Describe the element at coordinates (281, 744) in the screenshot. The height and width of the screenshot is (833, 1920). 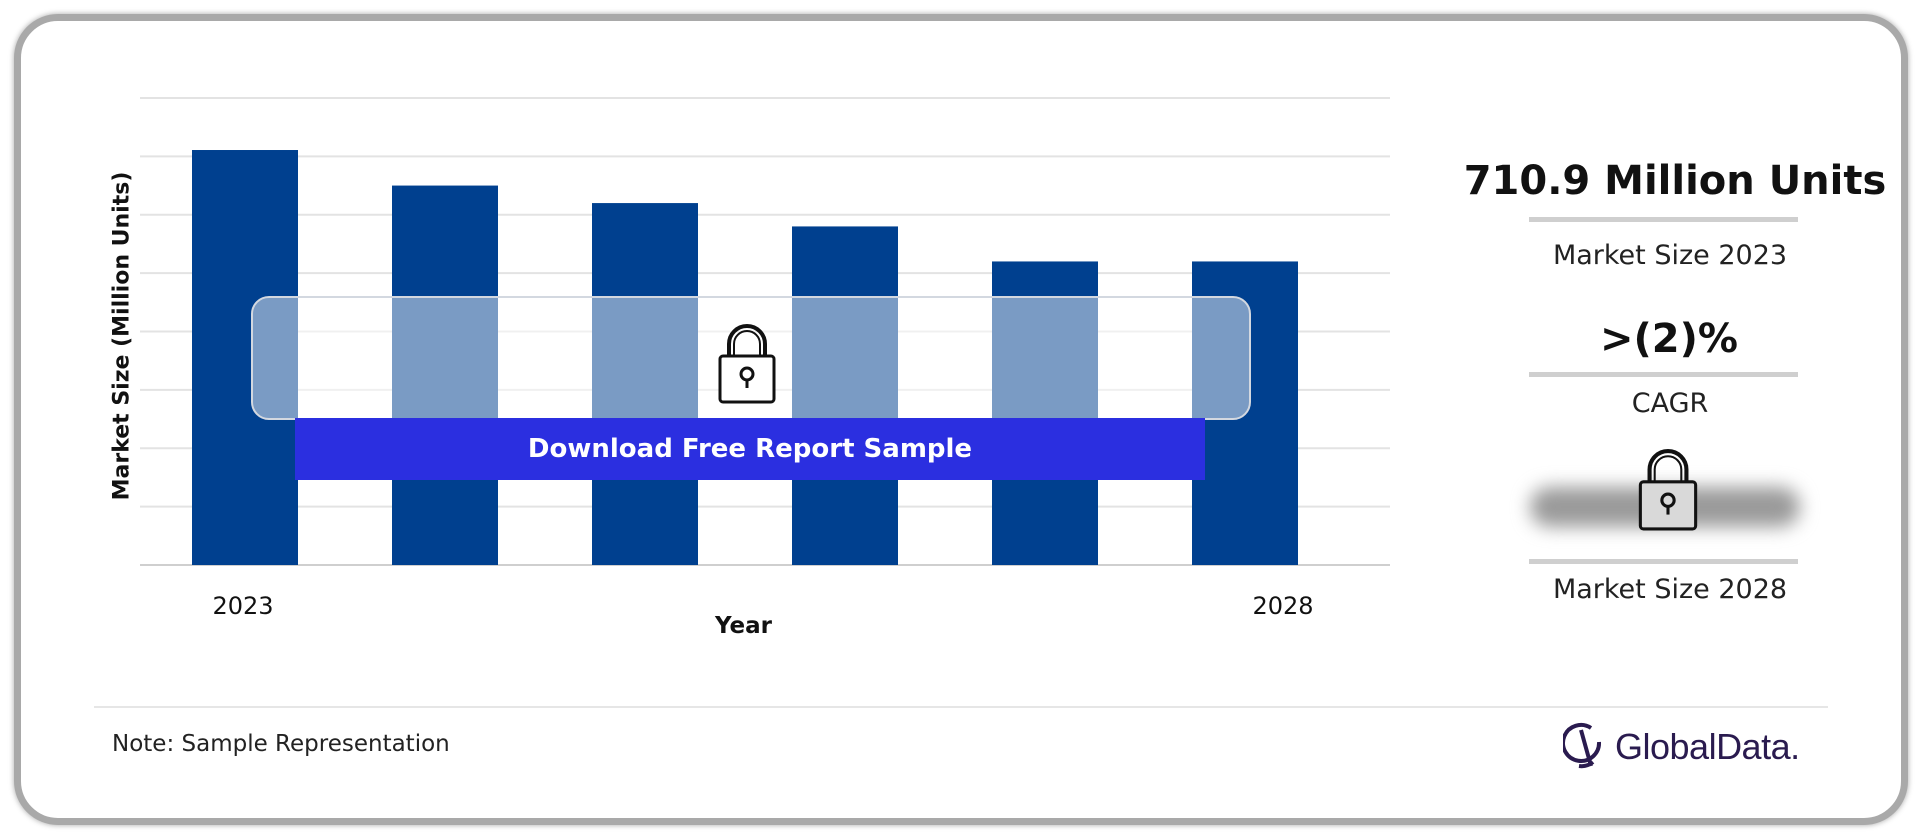
I see `sample-note: Note: Sample Representation` at that location.